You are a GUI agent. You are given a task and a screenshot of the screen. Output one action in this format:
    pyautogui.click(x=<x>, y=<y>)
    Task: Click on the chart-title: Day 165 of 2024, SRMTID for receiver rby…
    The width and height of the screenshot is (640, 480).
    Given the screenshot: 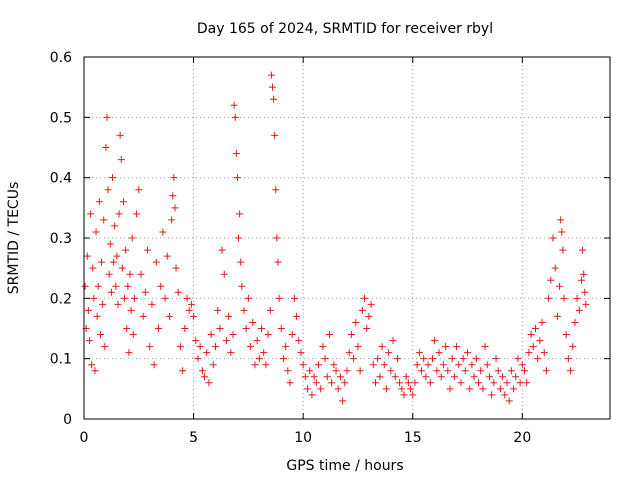 What is the action you would take?
    pyautogui.click(x=345, y=29)
    